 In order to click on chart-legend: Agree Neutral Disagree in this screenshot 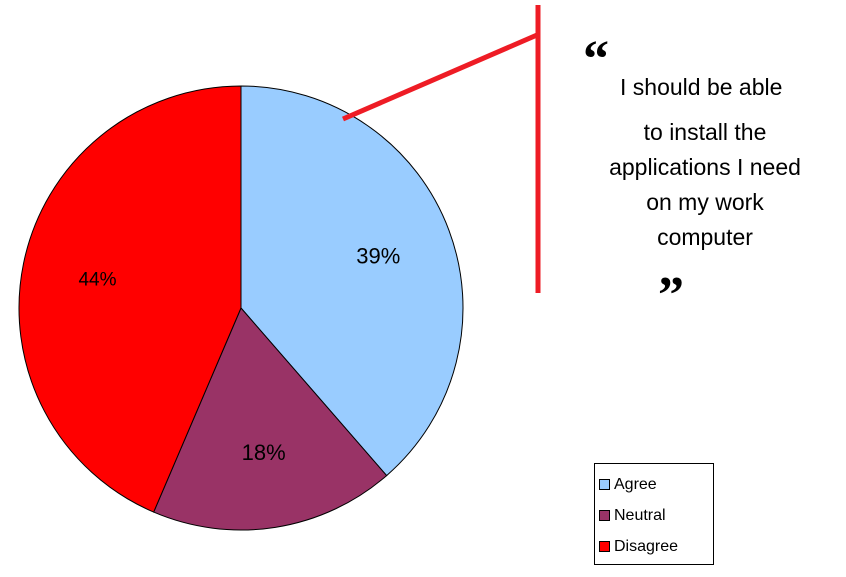, I will do `click(654, 514)`.